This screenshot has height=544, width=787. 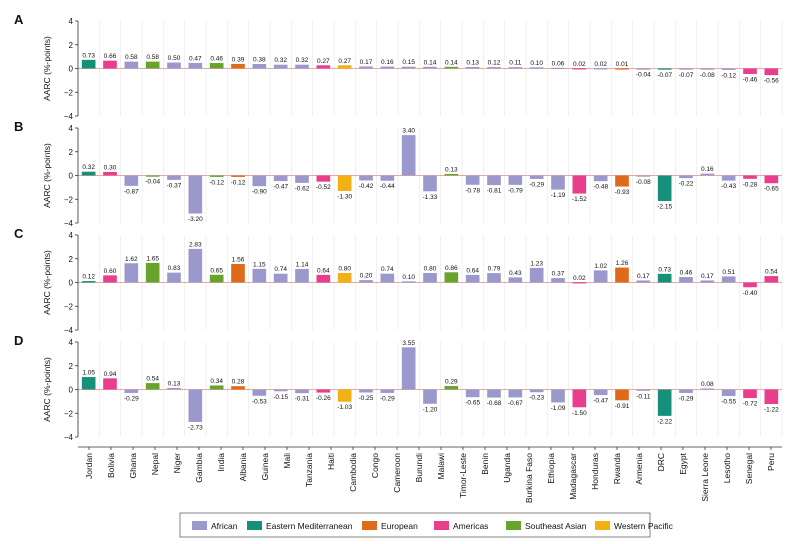 I want to click on data-label: 0.32, so click(x=88, y=167).